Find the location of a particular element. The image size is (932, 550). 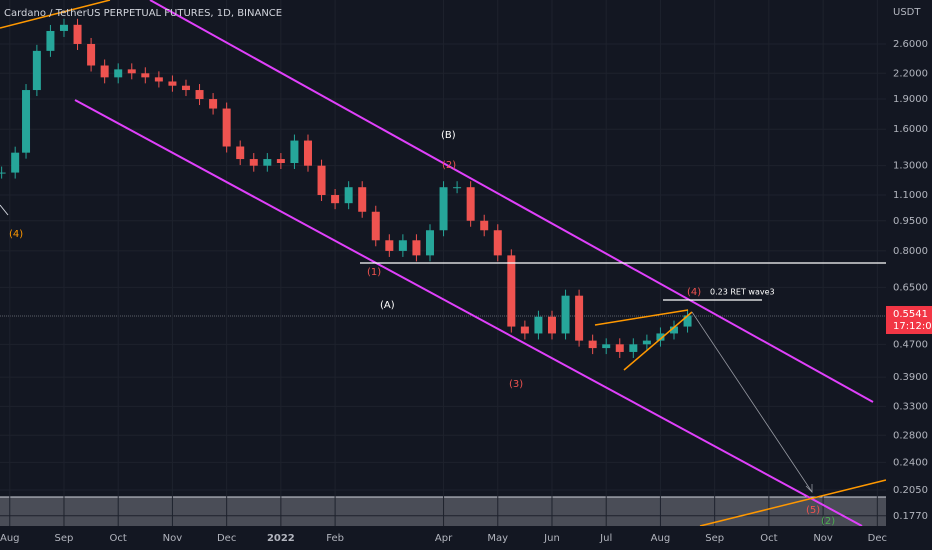

countdown: 17:12:08 is located at coordinates (912, 326).